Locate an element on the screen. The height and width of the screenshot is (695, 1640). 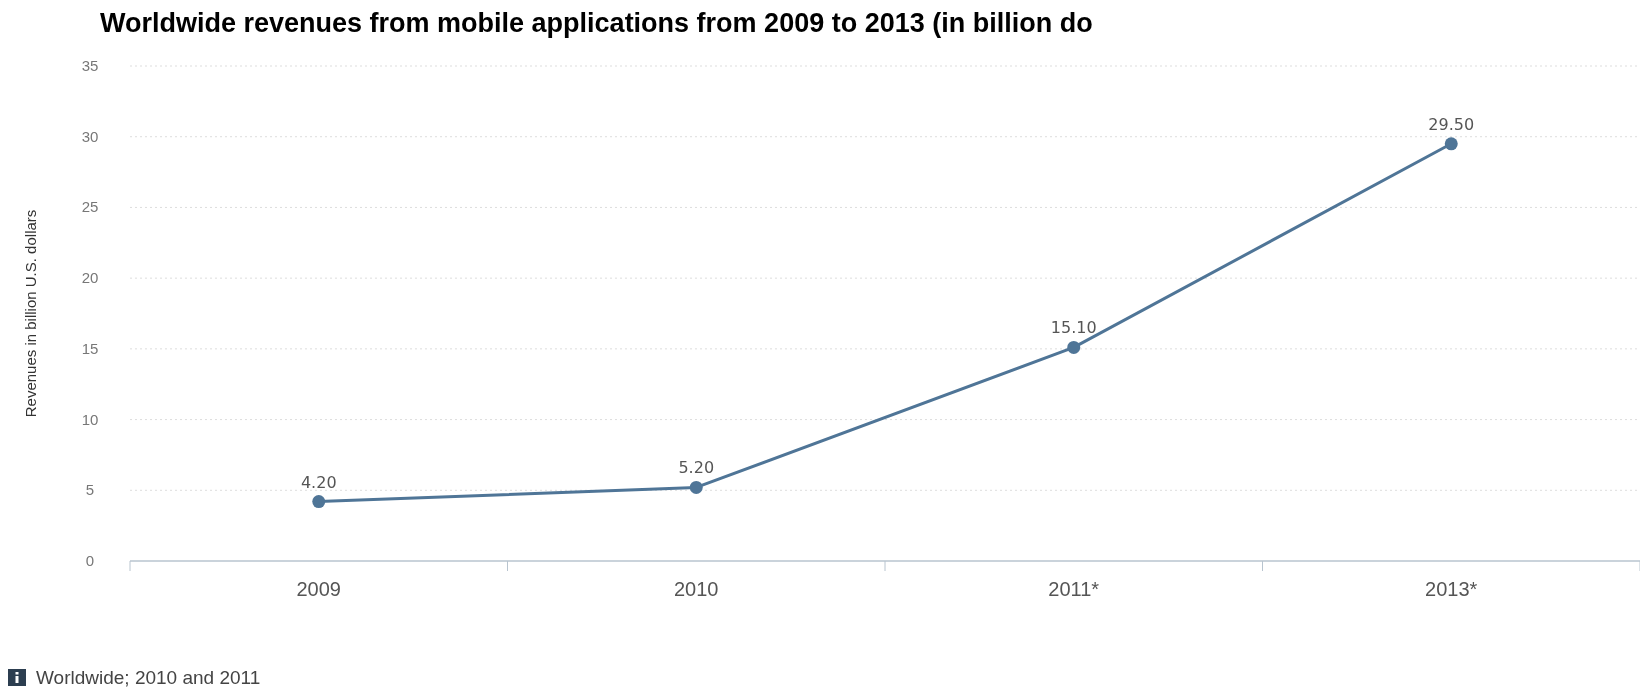
x-tick-label: 2013* is located at coordinates (1451, 589).